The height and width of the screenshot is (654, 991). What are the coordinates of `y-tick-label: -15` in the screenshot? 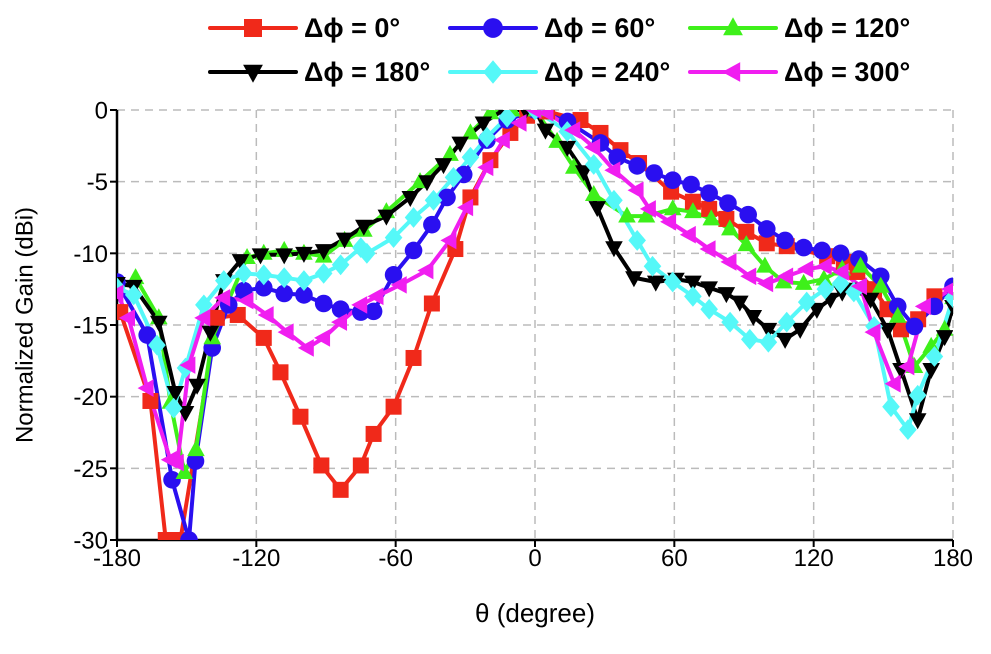 It's located at (90, 326).